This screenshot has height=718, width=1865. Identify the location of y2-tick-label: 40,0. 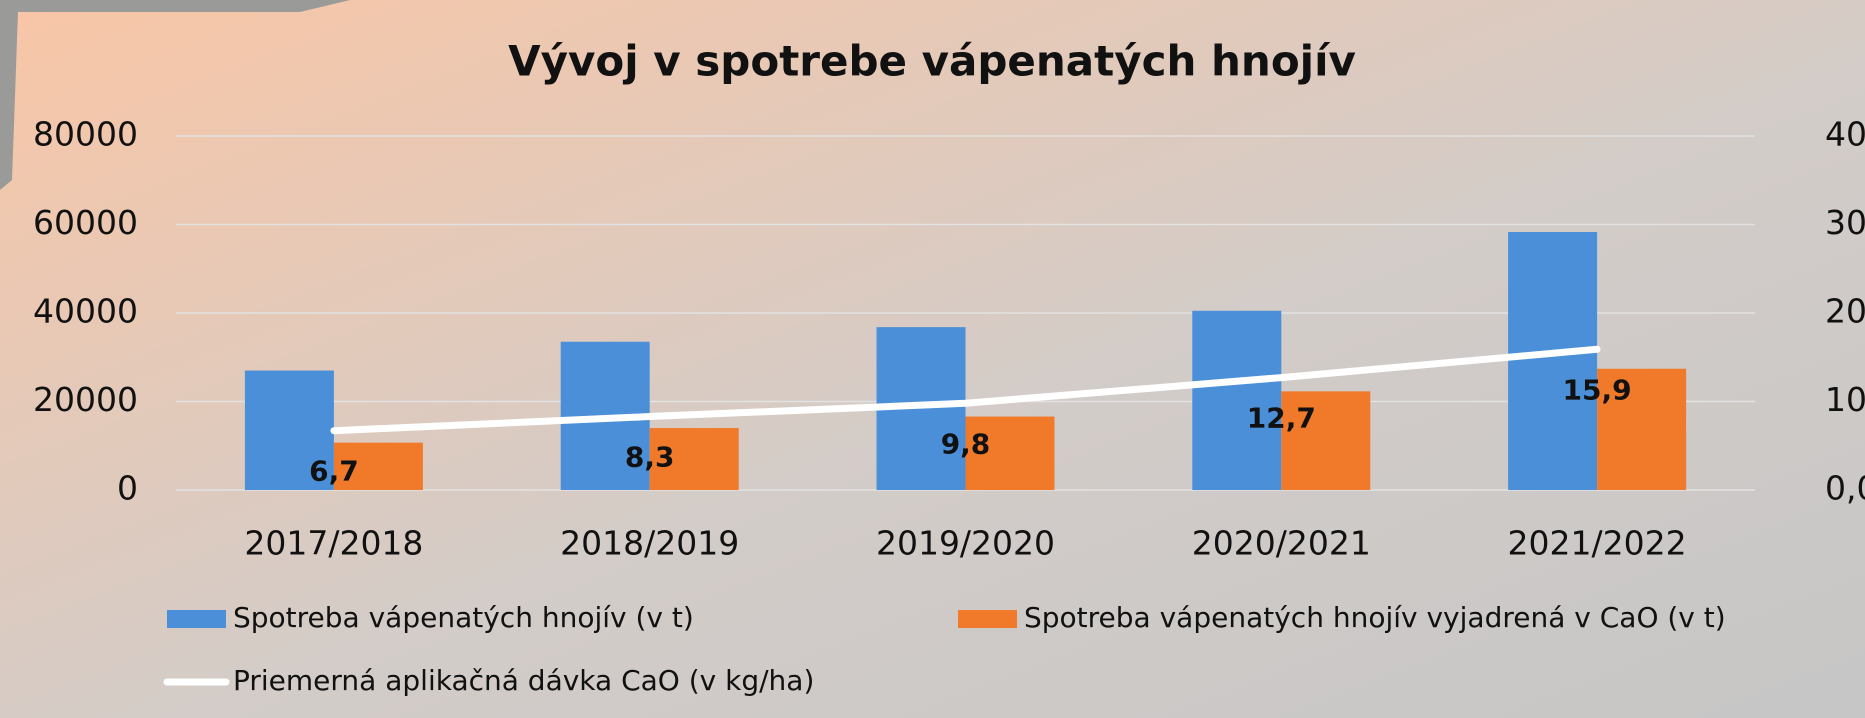
(1845, 134).